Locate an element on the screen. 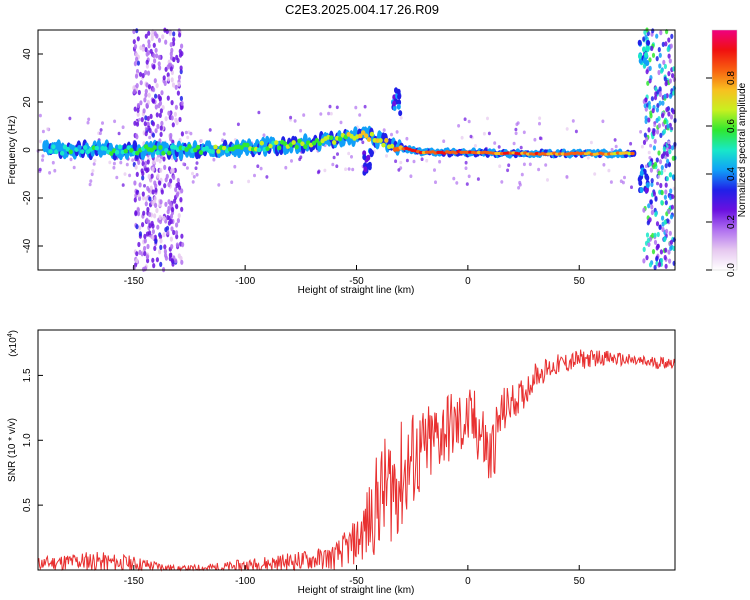 Image resolution: width=750 pixels, height=600 pixels. y-tick-label: 1.0 is located at coordinates (27, 440).